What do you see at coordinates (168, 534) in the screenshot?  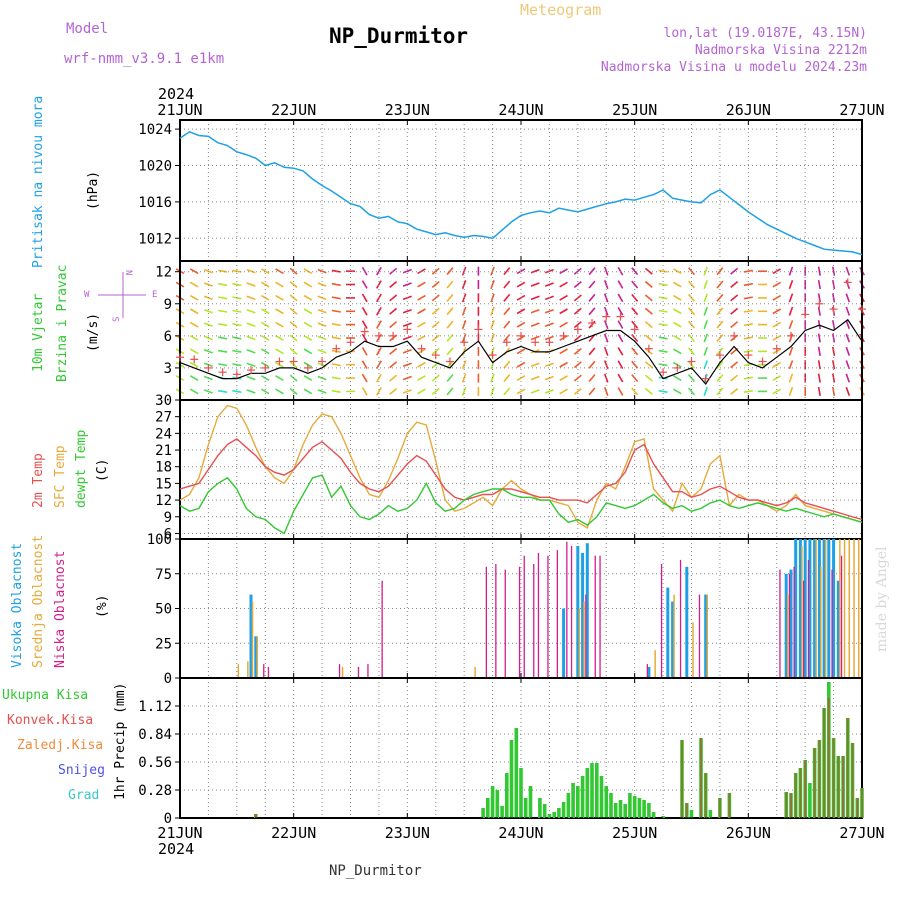 I see `temp-panel-ytick-label: 6` at bounding box center [168, 534].